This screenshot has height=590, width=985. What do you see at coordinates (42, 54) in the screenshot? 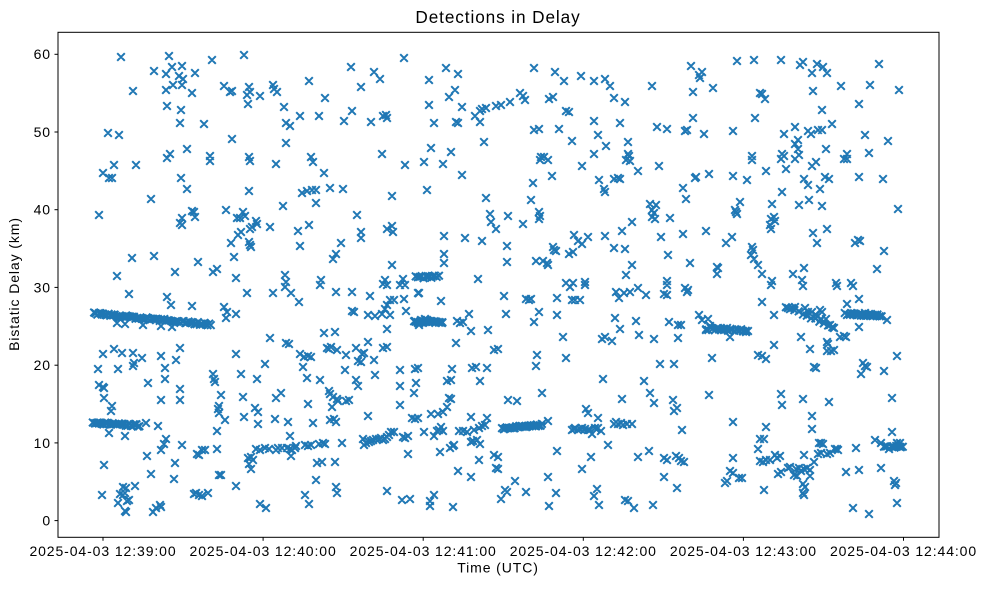
I see `svg-text: 60` at bounding box center [42, 54].